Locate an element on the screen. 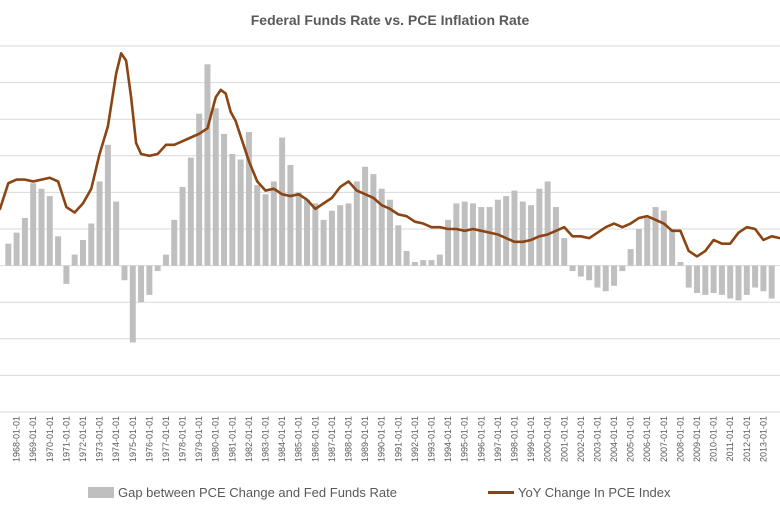  x-tick-label: 1975-01-01 is located at coordinates (133, 439).